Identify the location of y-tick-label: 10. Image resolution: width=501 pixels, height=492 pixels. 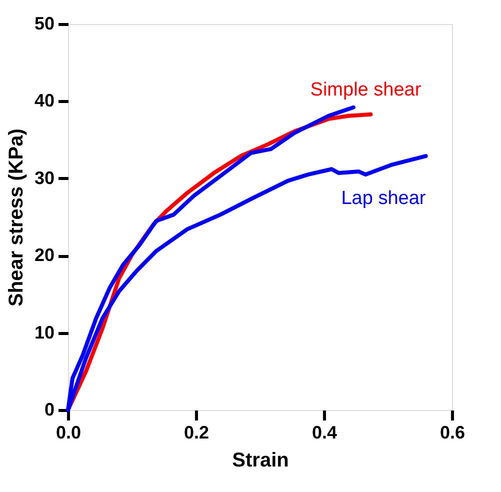
(44, 332).